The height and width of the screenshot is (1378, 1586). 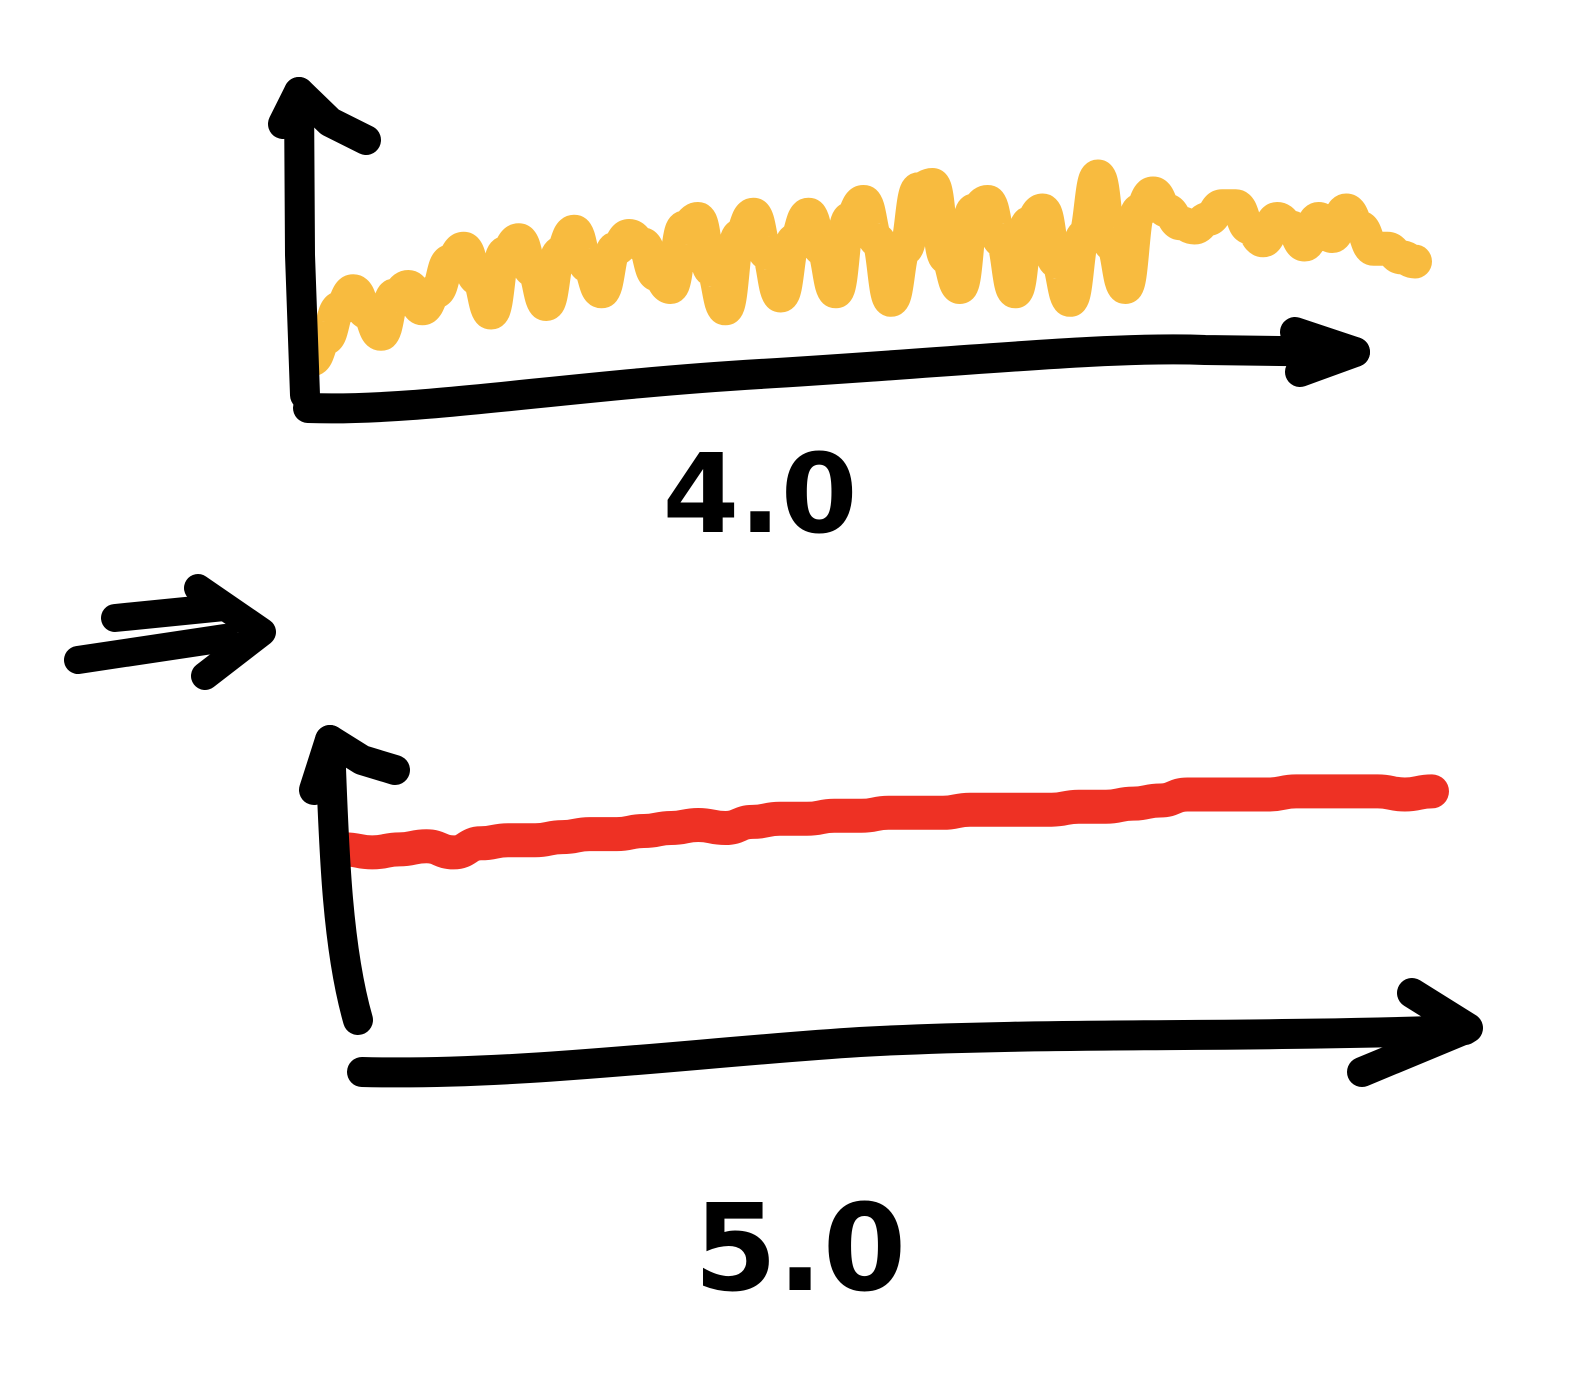 I want to click on chart-2-x-axis-label: 5.0, so click(x=800, y=1249).